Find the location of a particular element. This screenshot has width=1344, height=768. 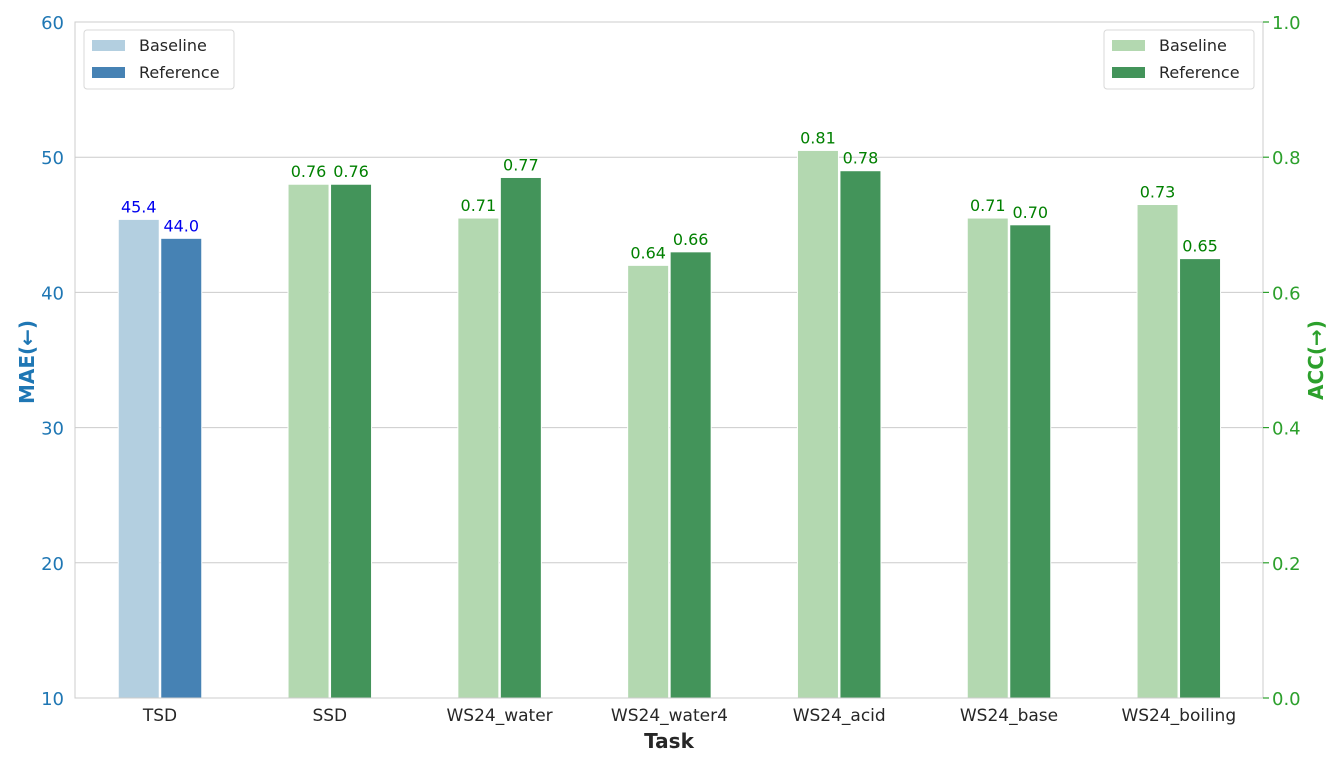

bar-acc-baseline-ws24-boiling is located at coordinates (1157, 451).